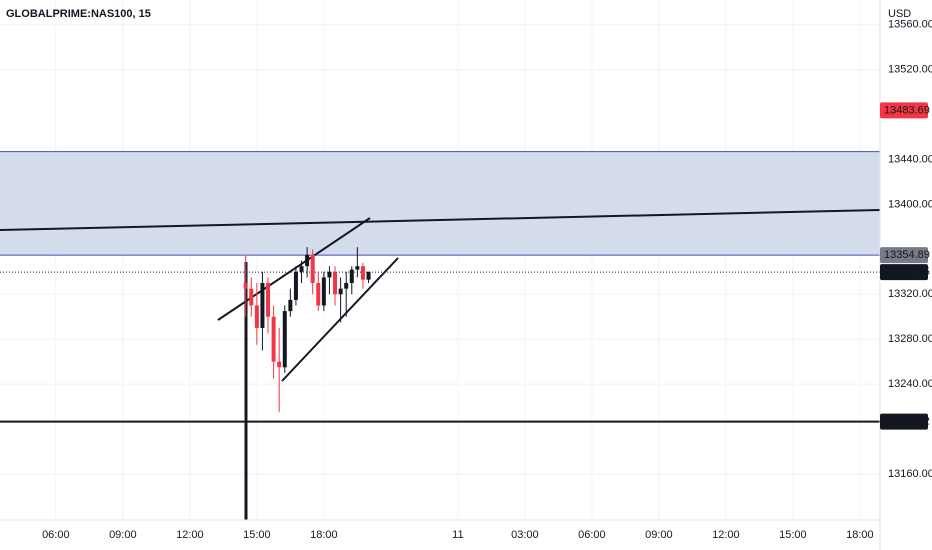 This screenshot has width=932, height=550. Describe the element at coordinates (910, 25) in the screenshot. I see `y-tick-label: 13560.00` at that location.